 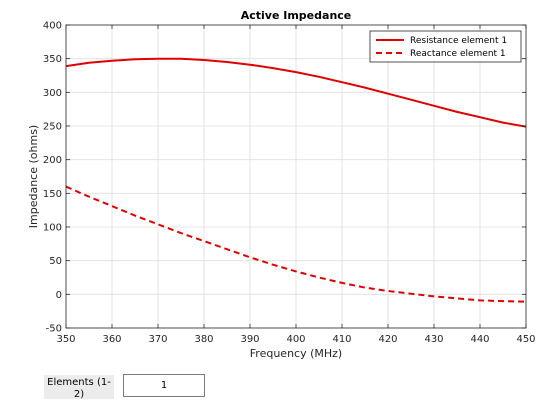 I want to click on y-tick-label: 50, so click(x=55, y=261).